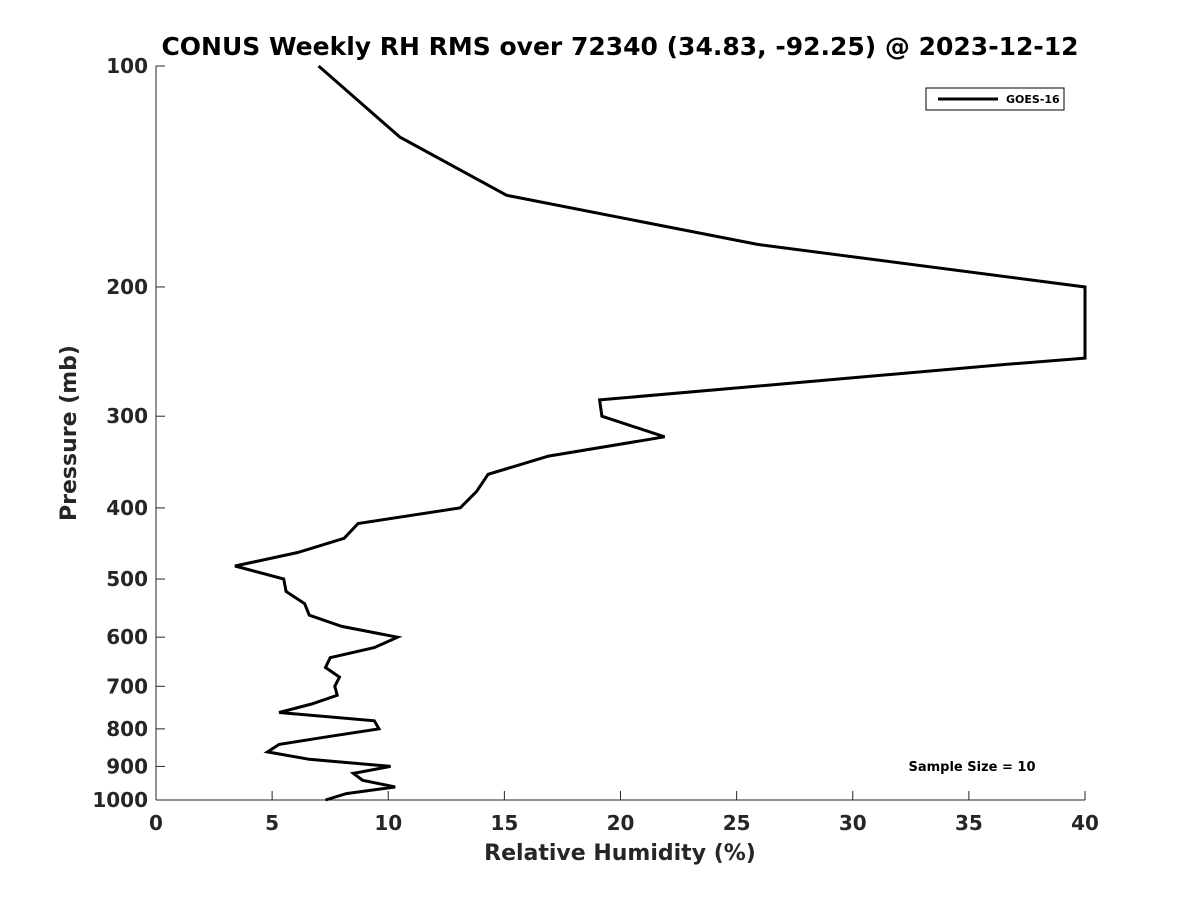 The width and height of the screenshot is (1200, 900). What do you see at coordinates (504, 823) in the screenshot?
I see `x-tick-label: 15` at bounding box center [504, 823].